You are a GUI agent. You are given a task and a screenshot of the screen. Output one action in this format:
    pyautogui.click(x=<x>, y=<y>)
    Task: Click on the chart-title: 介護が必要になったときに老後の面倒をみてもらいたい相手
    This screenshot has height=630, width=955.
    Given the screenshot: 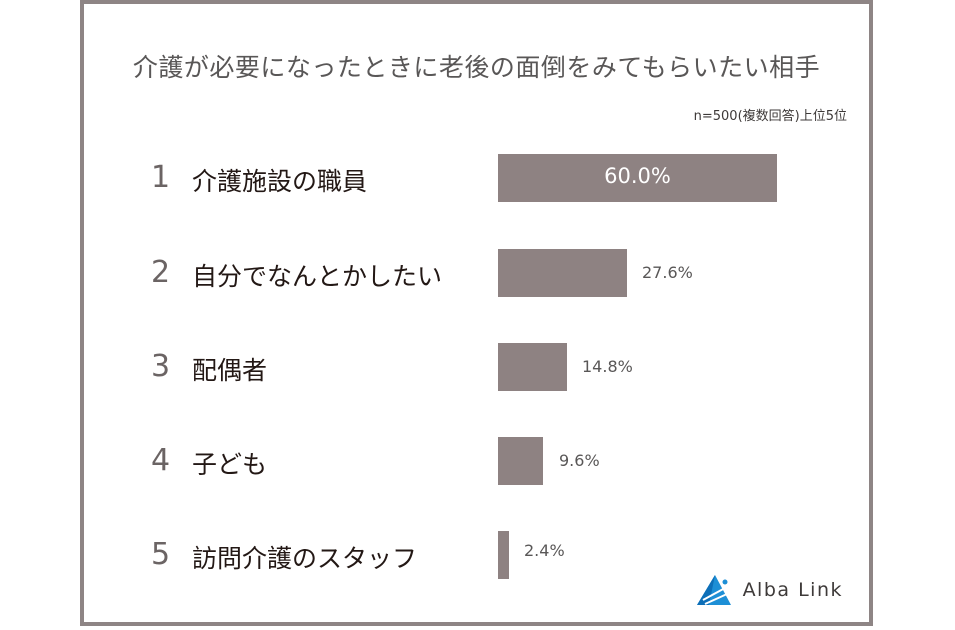 What is the action you would take?
    pyautogui.click(x=476, y=67)
    